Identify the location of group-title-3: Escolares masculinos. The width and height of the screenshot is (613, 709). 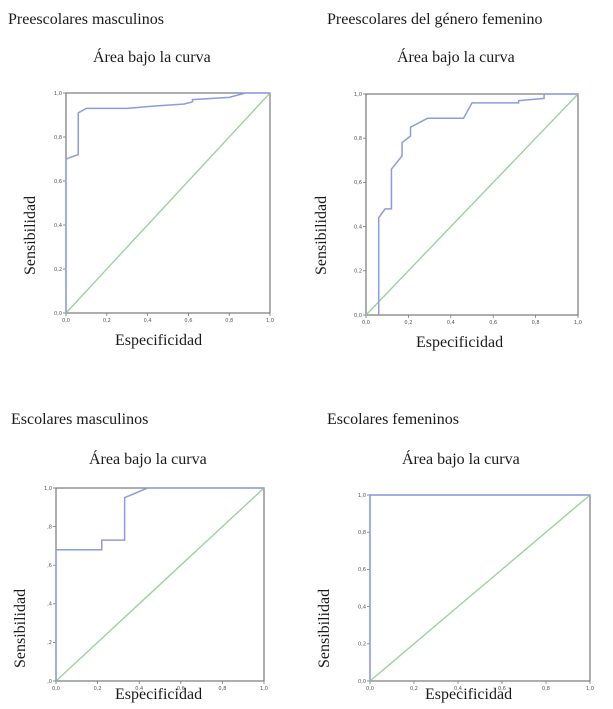
(80, 419).